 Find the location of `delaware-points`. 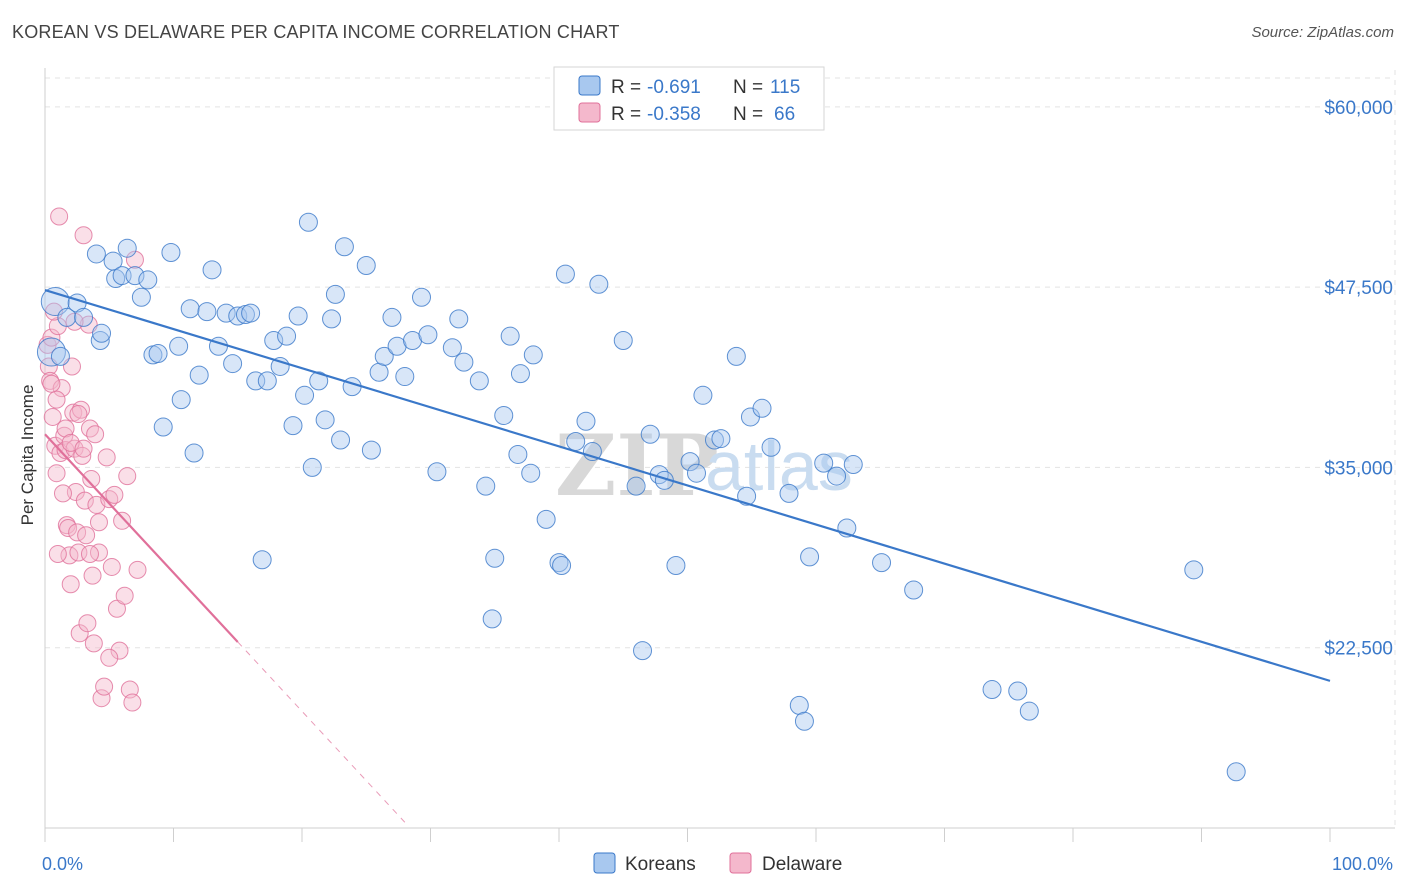

delaware-points is located at coordinates (92, 459).